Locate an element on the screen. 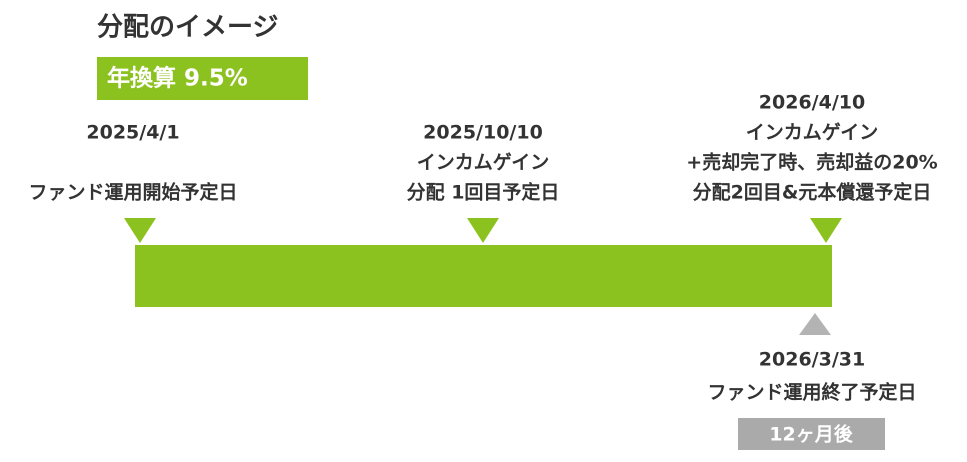 The height and width of the screenshot is (462, 967). milestone-text: 2025/10/10 is located at coordinates (483, 133).